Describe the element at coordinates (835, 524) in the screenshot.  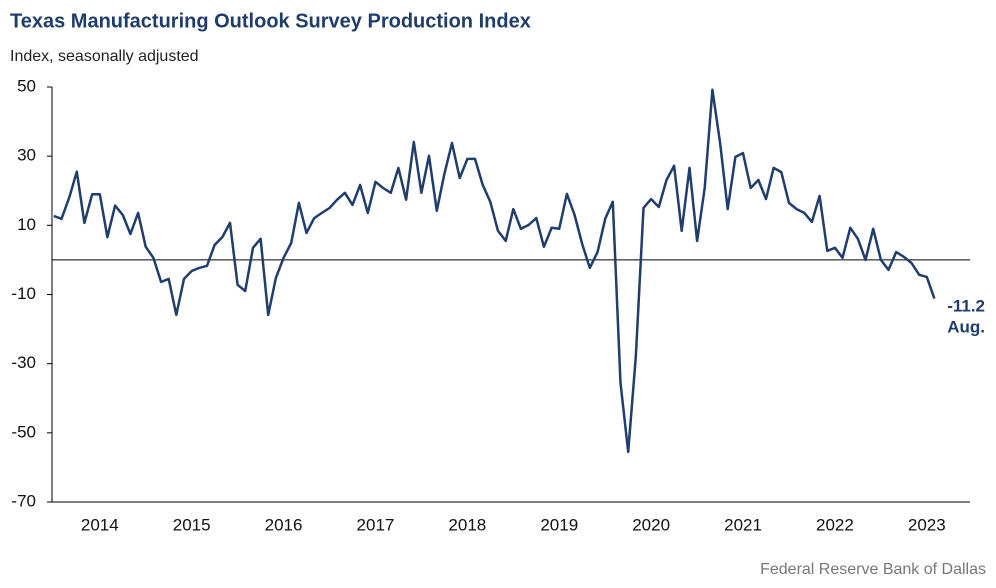
I see `x-tick-label: 2022` at that location.